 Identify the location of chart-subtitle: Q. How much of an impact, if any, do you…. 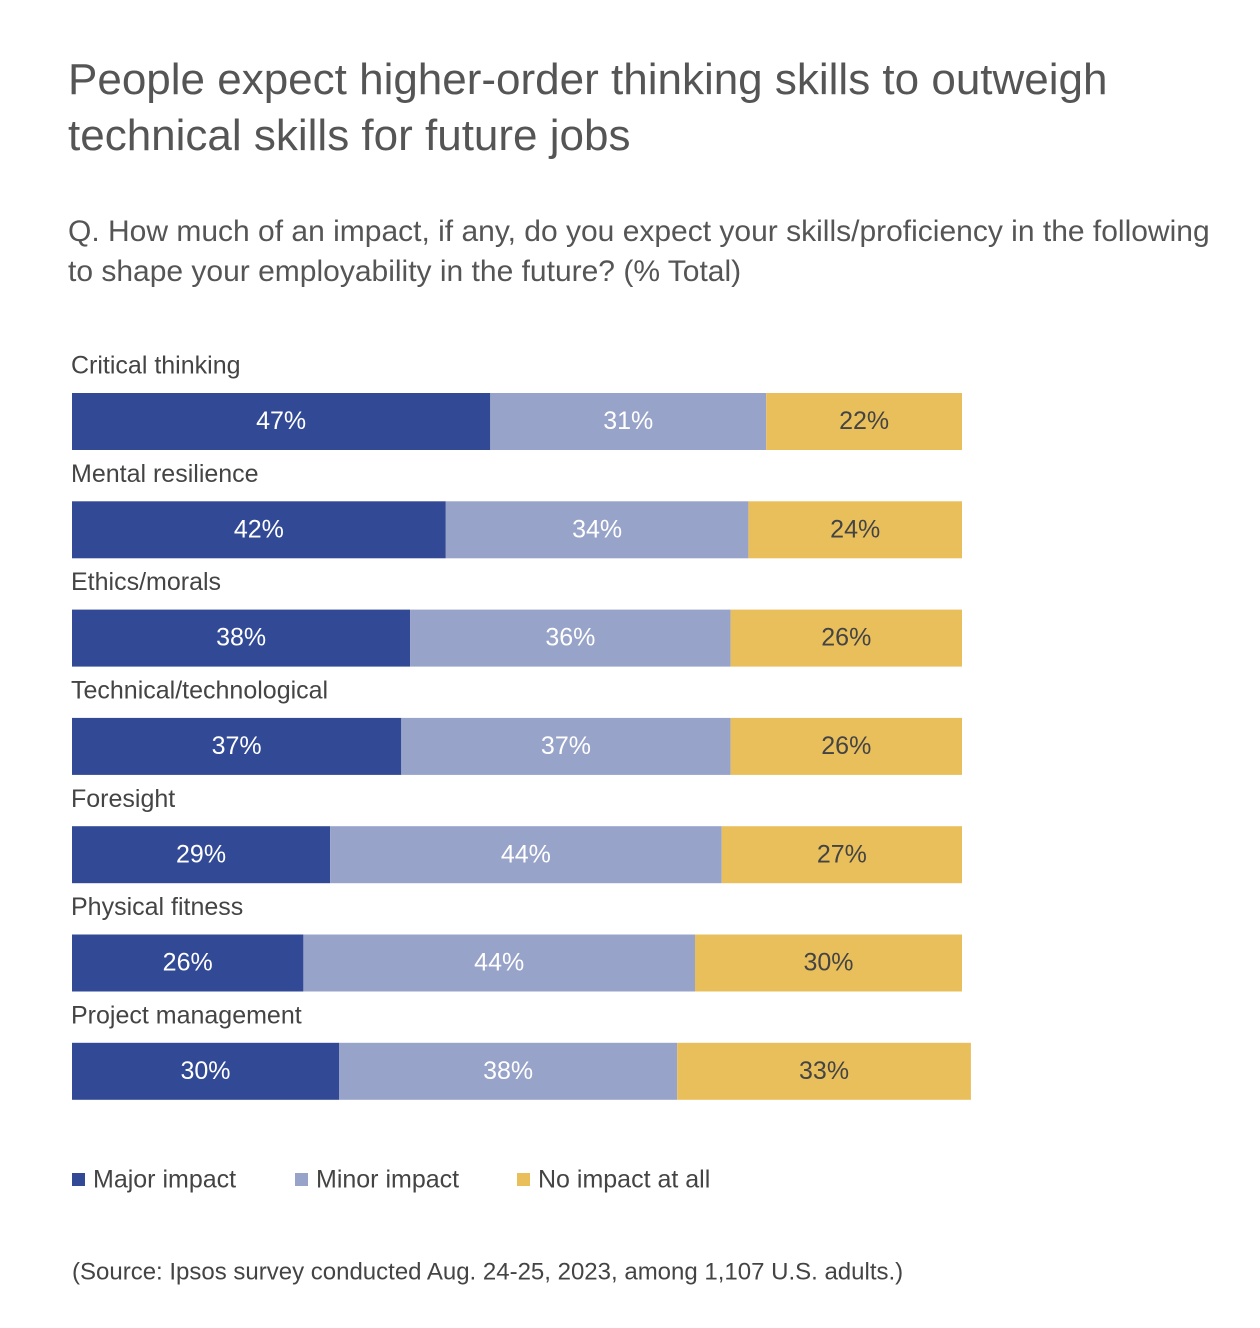
(639, 251).